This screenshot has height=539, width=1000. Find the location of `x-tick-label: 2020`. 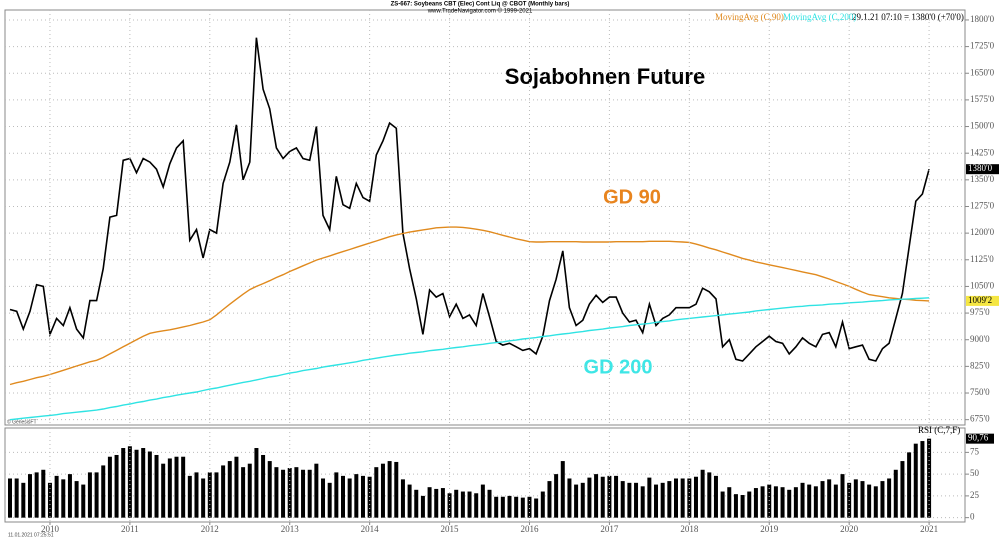

x-tick-label: 2020 is located at coordinates (849, 529).